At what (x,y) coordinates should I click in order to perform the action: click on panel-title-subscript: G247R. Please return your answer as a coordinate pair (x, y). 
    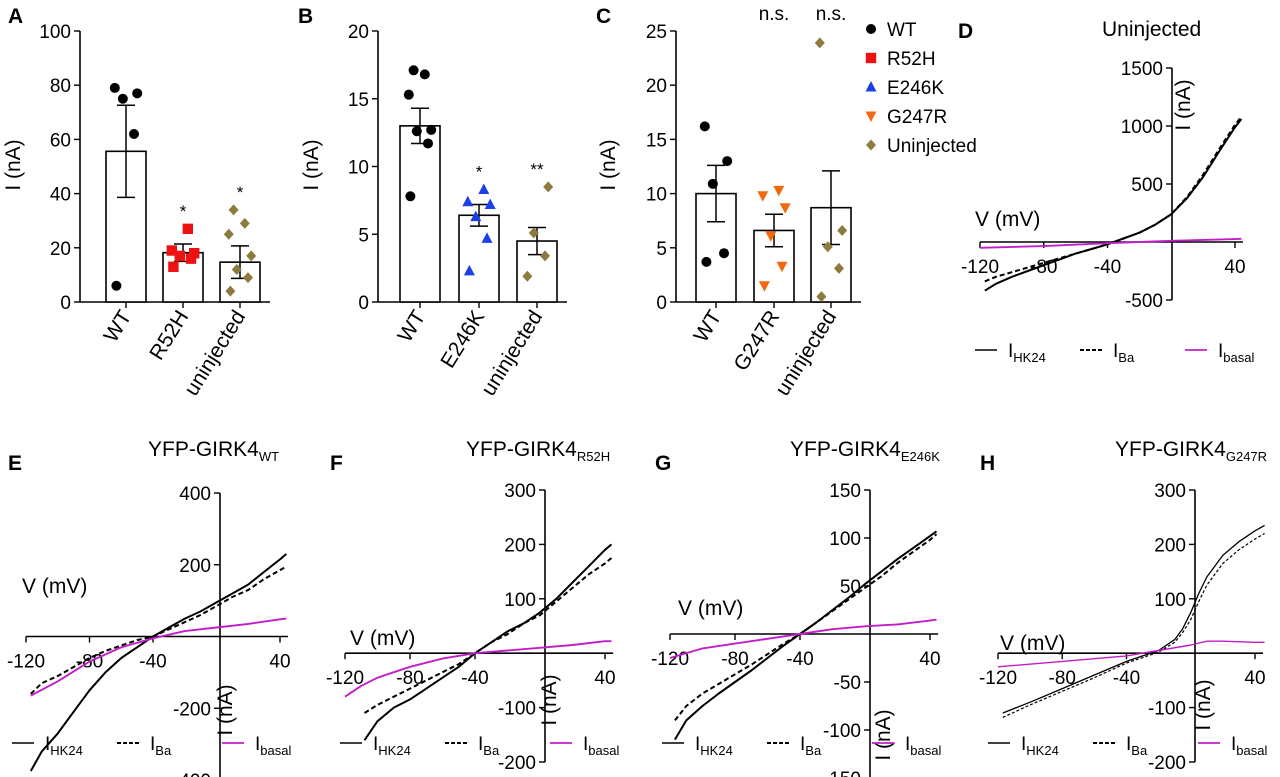
    Looking at the image, I should click on (1246, 456).